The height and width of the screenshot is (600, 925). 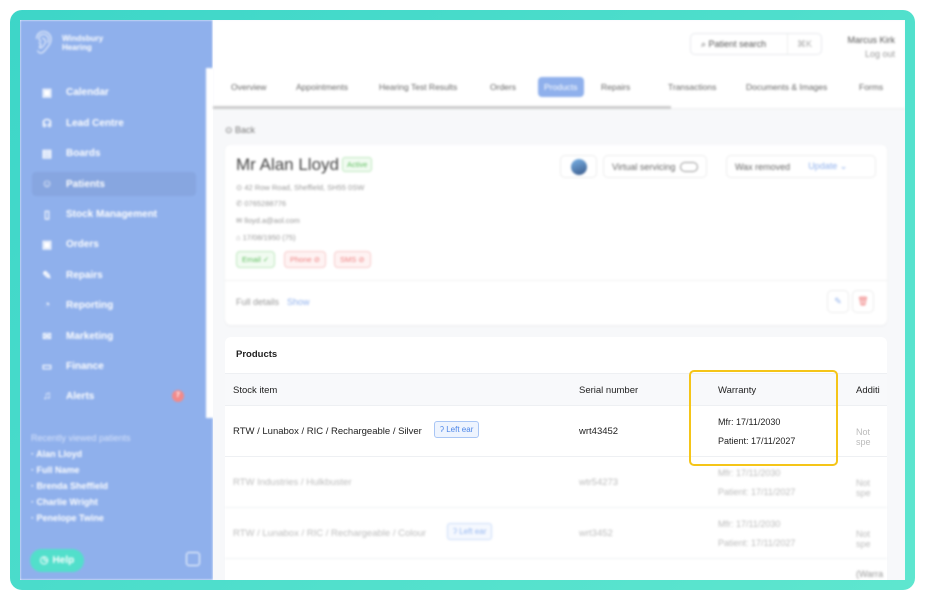 What do you see at coordinates (44, 560) in the screenshot?
I see `help-icon: ◷` at bounding box center [44, 560].